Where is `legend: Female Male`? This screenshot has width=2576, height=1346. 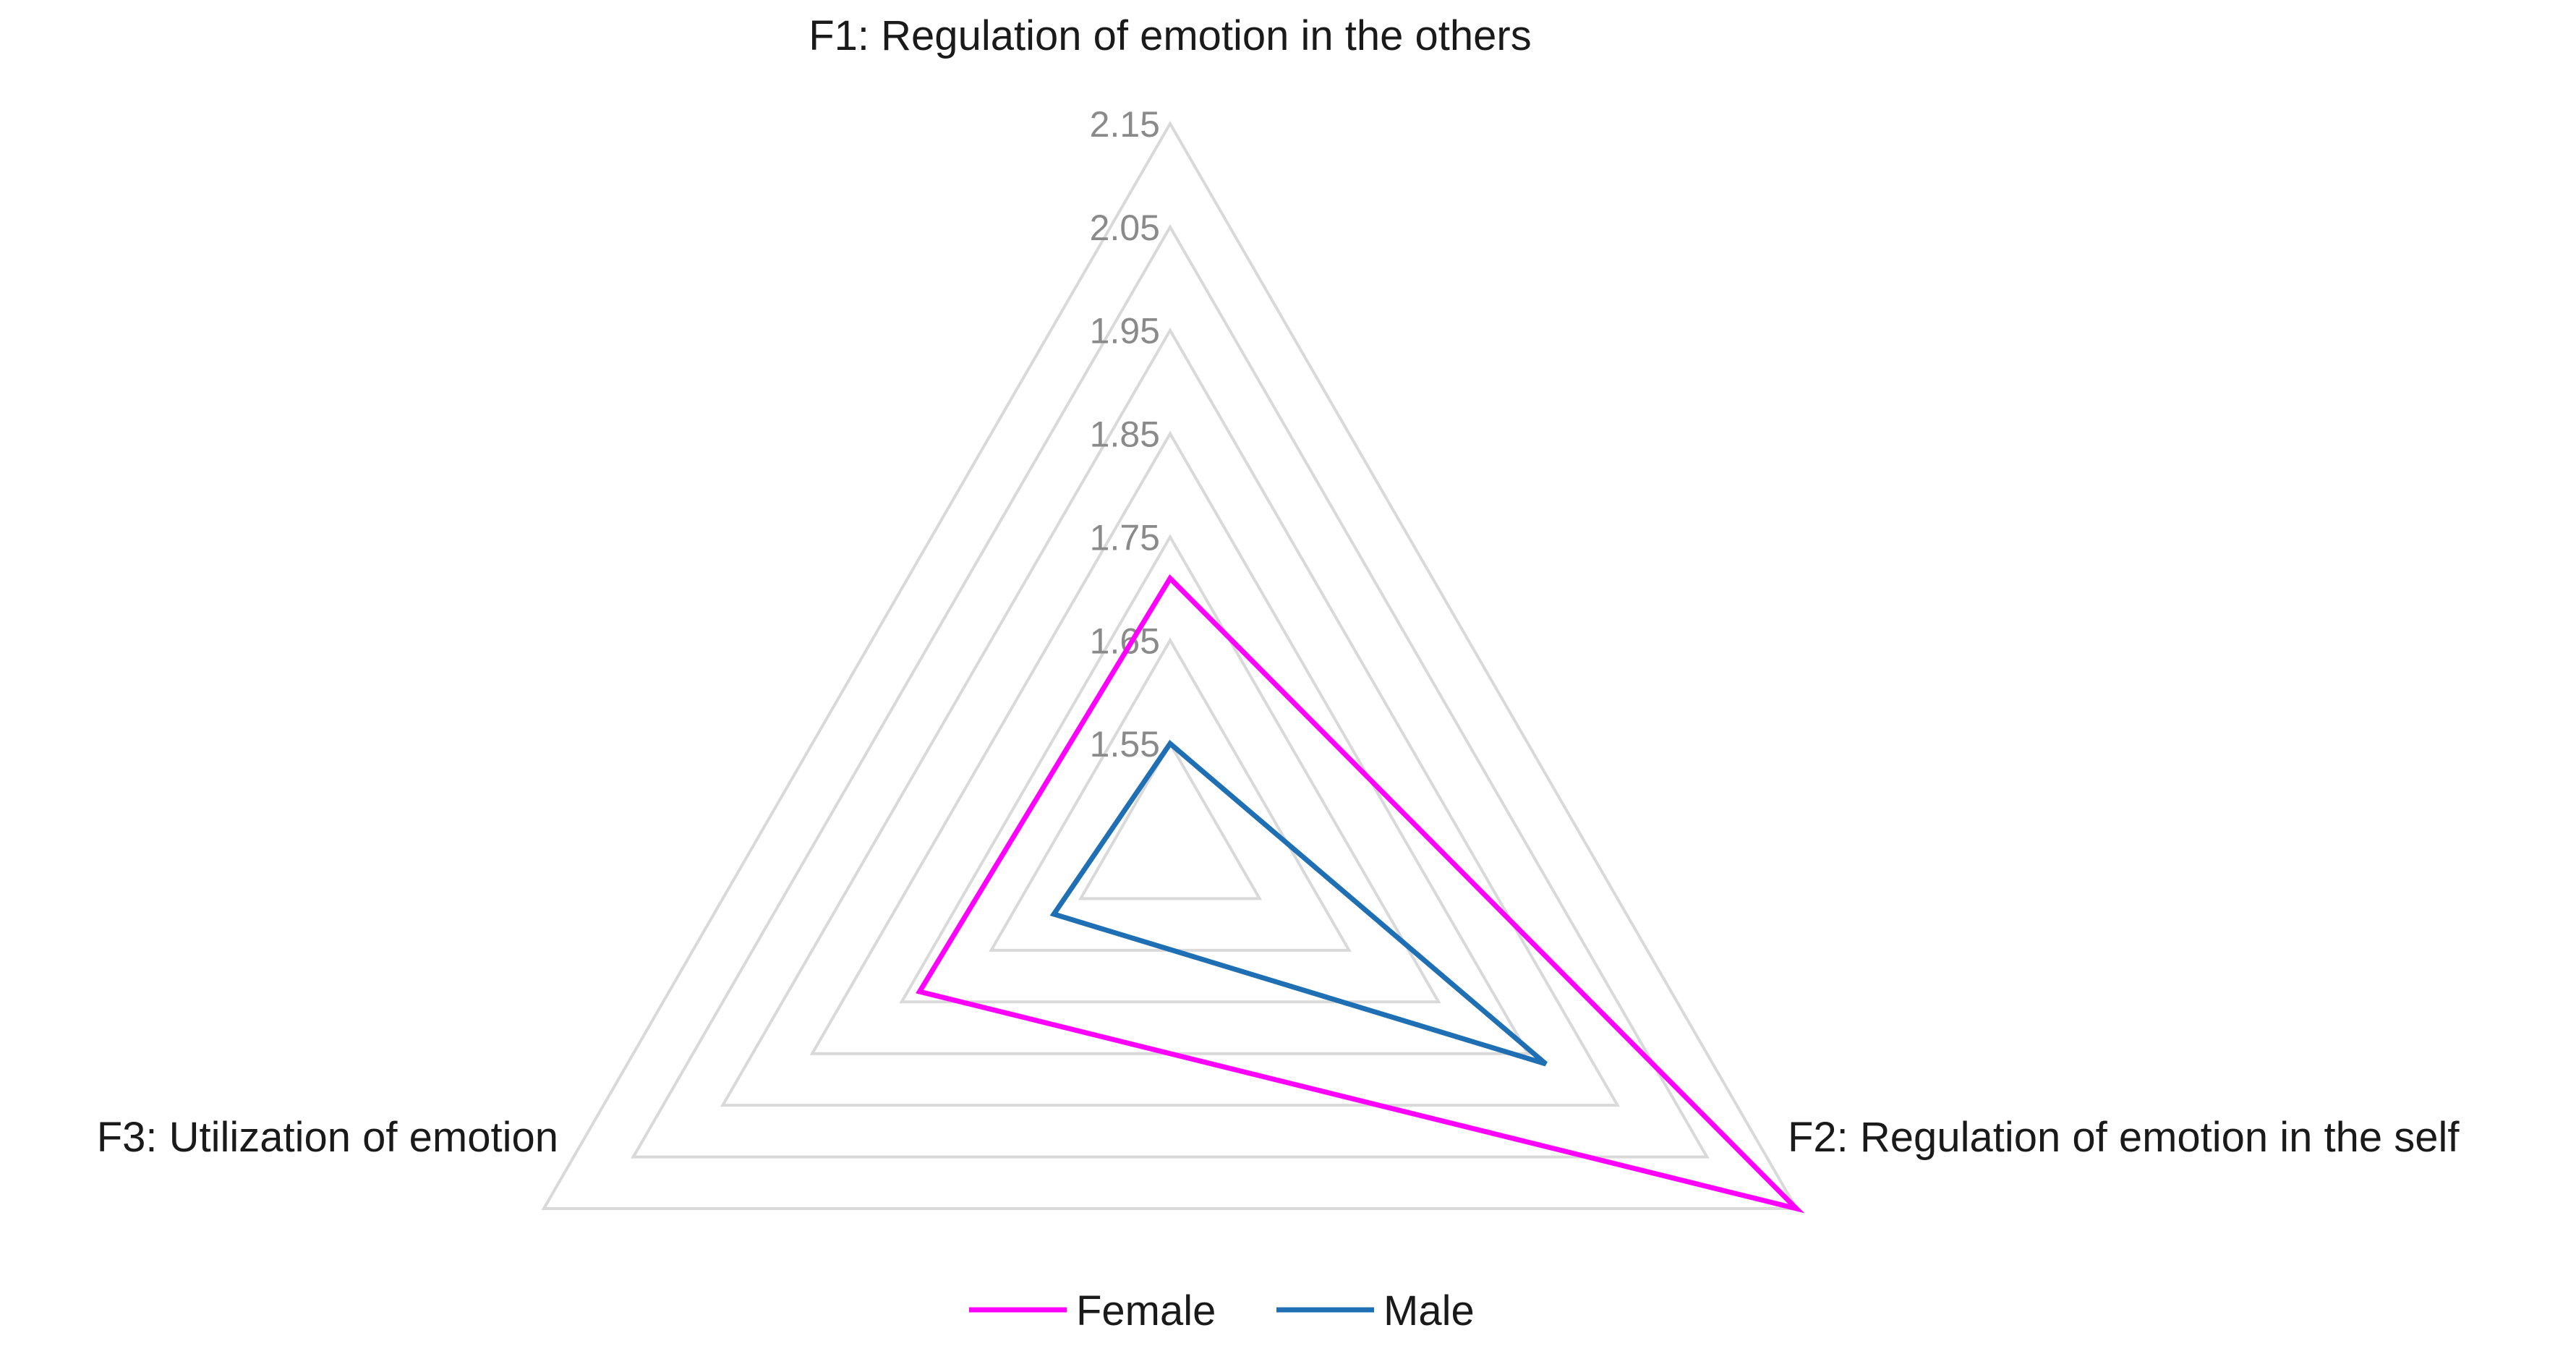 legend: Female Male is located at coordinates (1222, 1310).